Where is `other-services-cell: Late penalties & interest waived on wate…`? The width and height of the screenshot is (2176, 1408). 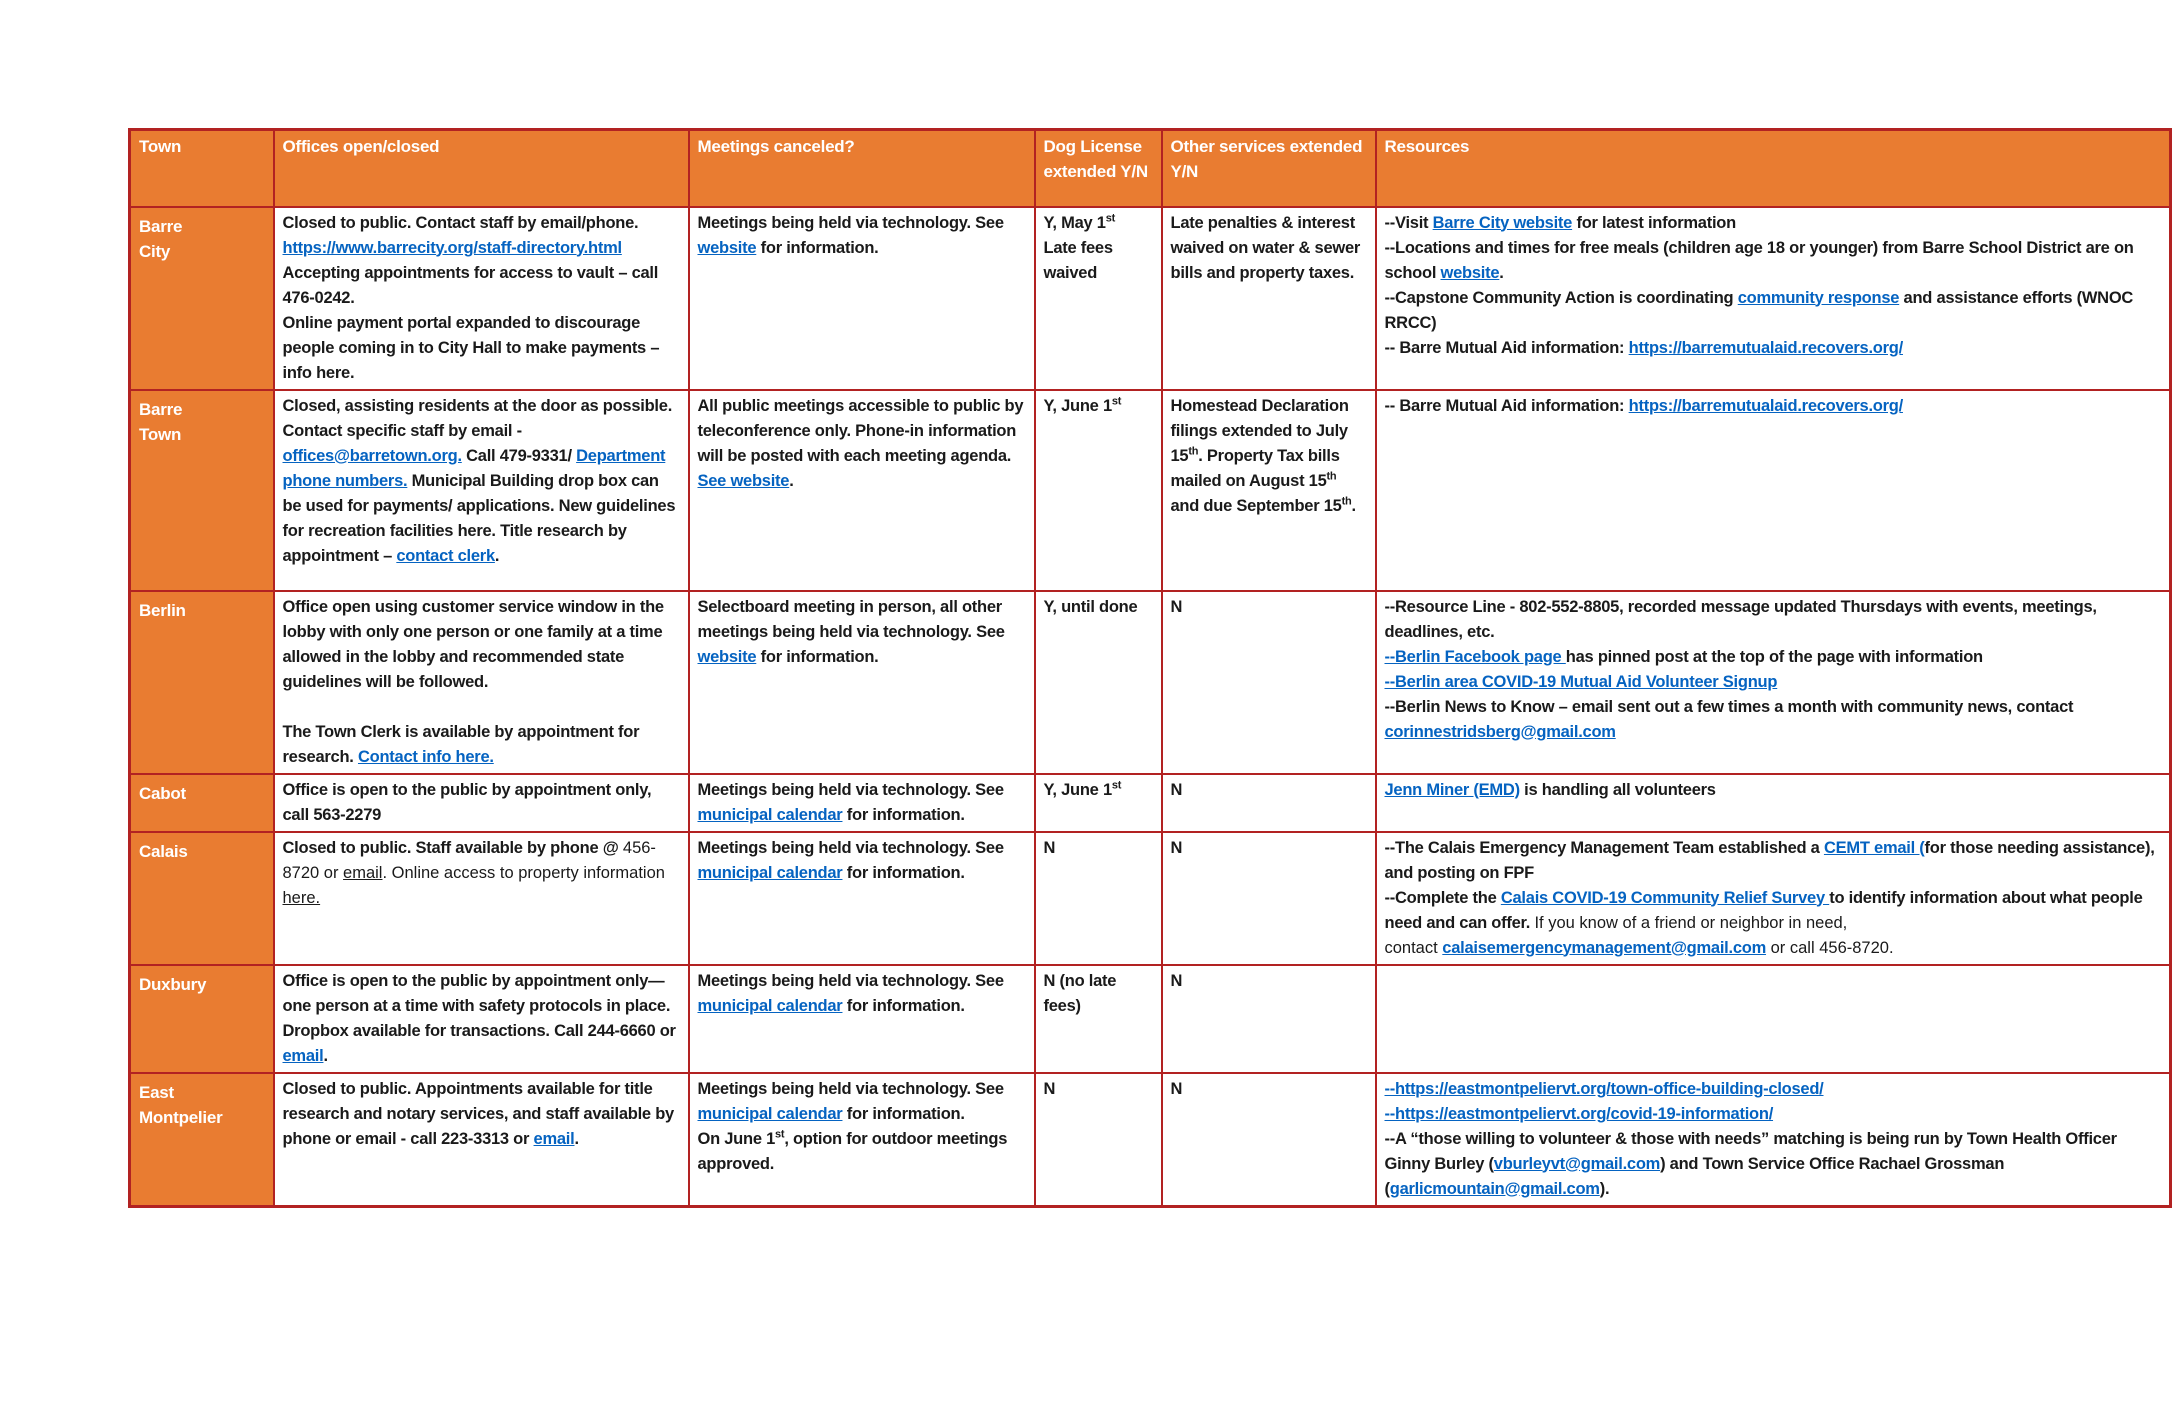 other-services-cell: Late penalties & interest waived on wate… is located at coordinates (1268, 298).